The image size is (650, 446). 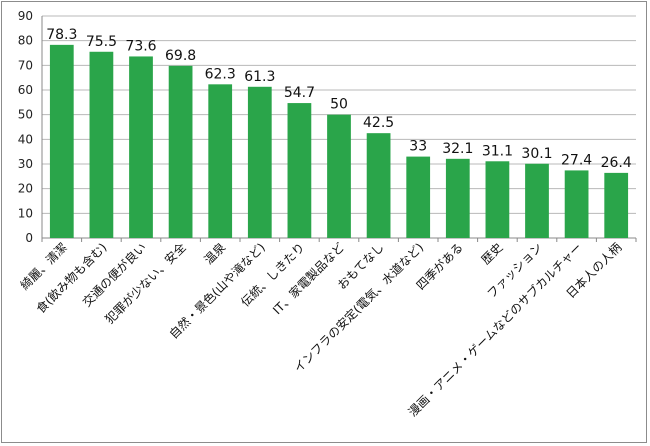 I want to click on data-label: 78.3, so click(x=61, y=35).